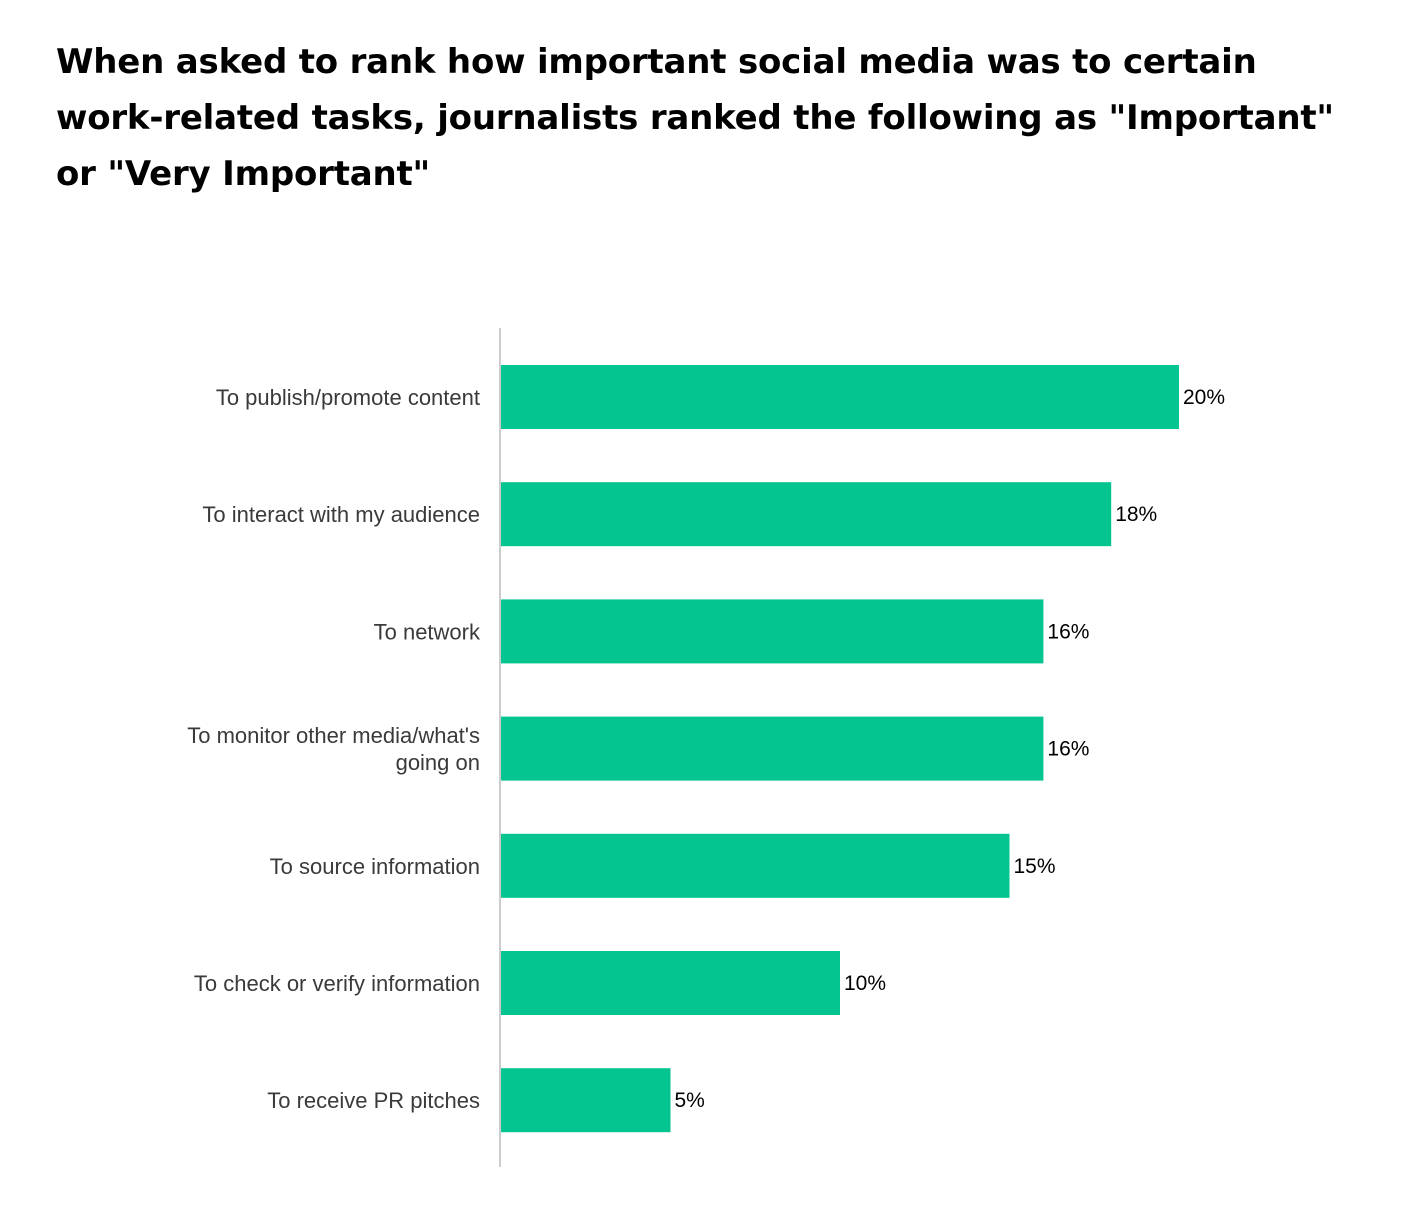 This screenshot has width=1404, height=1212. I want to click on category-label: To network, so click(427, 631).